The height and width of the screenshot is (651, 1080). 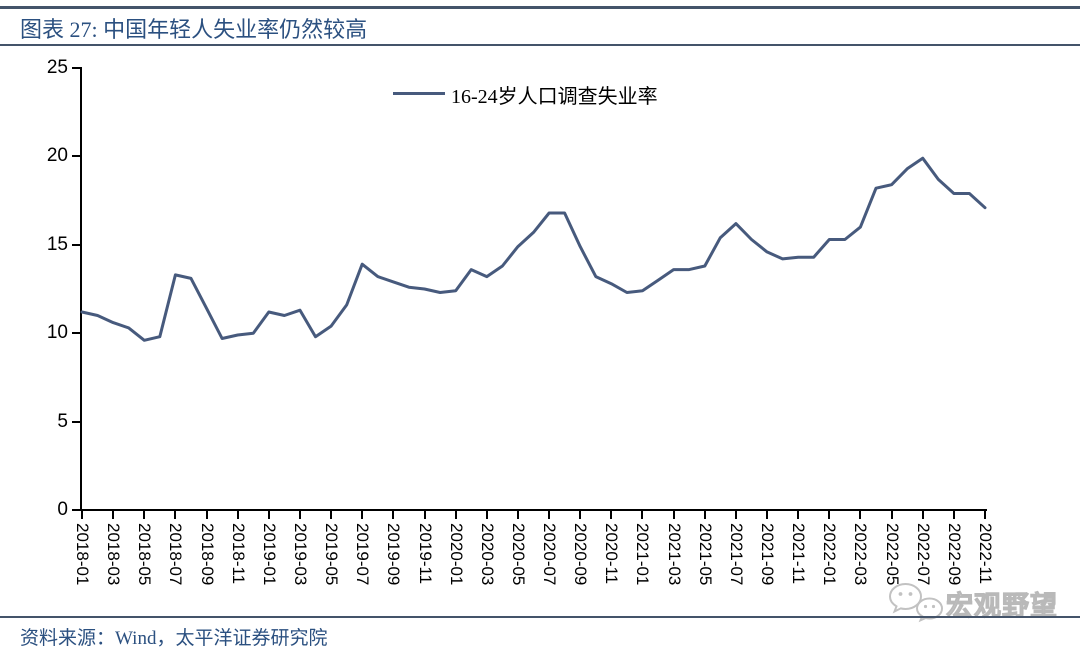 I want to click on footer-rule, so click(x=540, y=617).